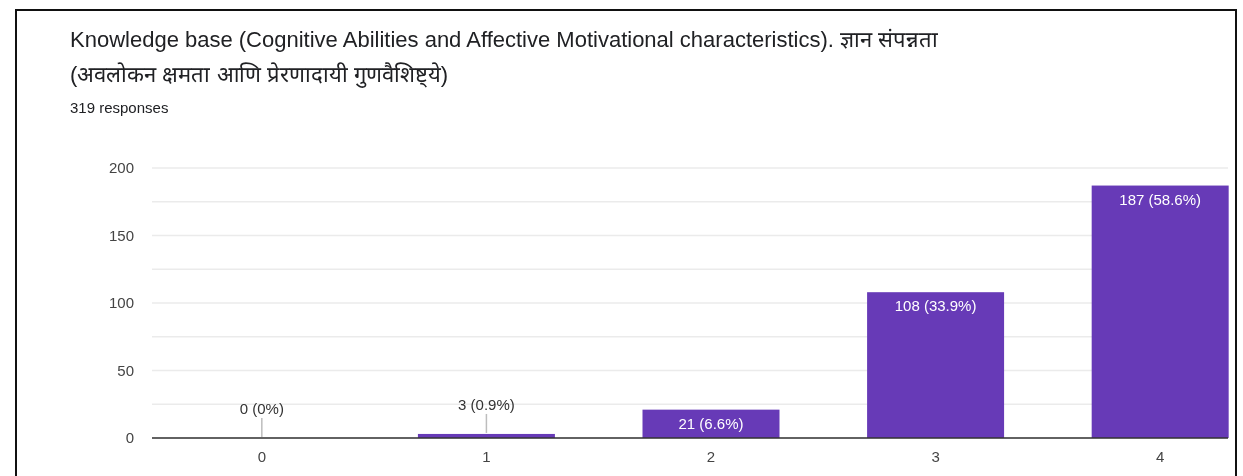 This screenshot has height=476, width=1243. I want to click on data-label: 3 (0.9%), so click(486, 404).